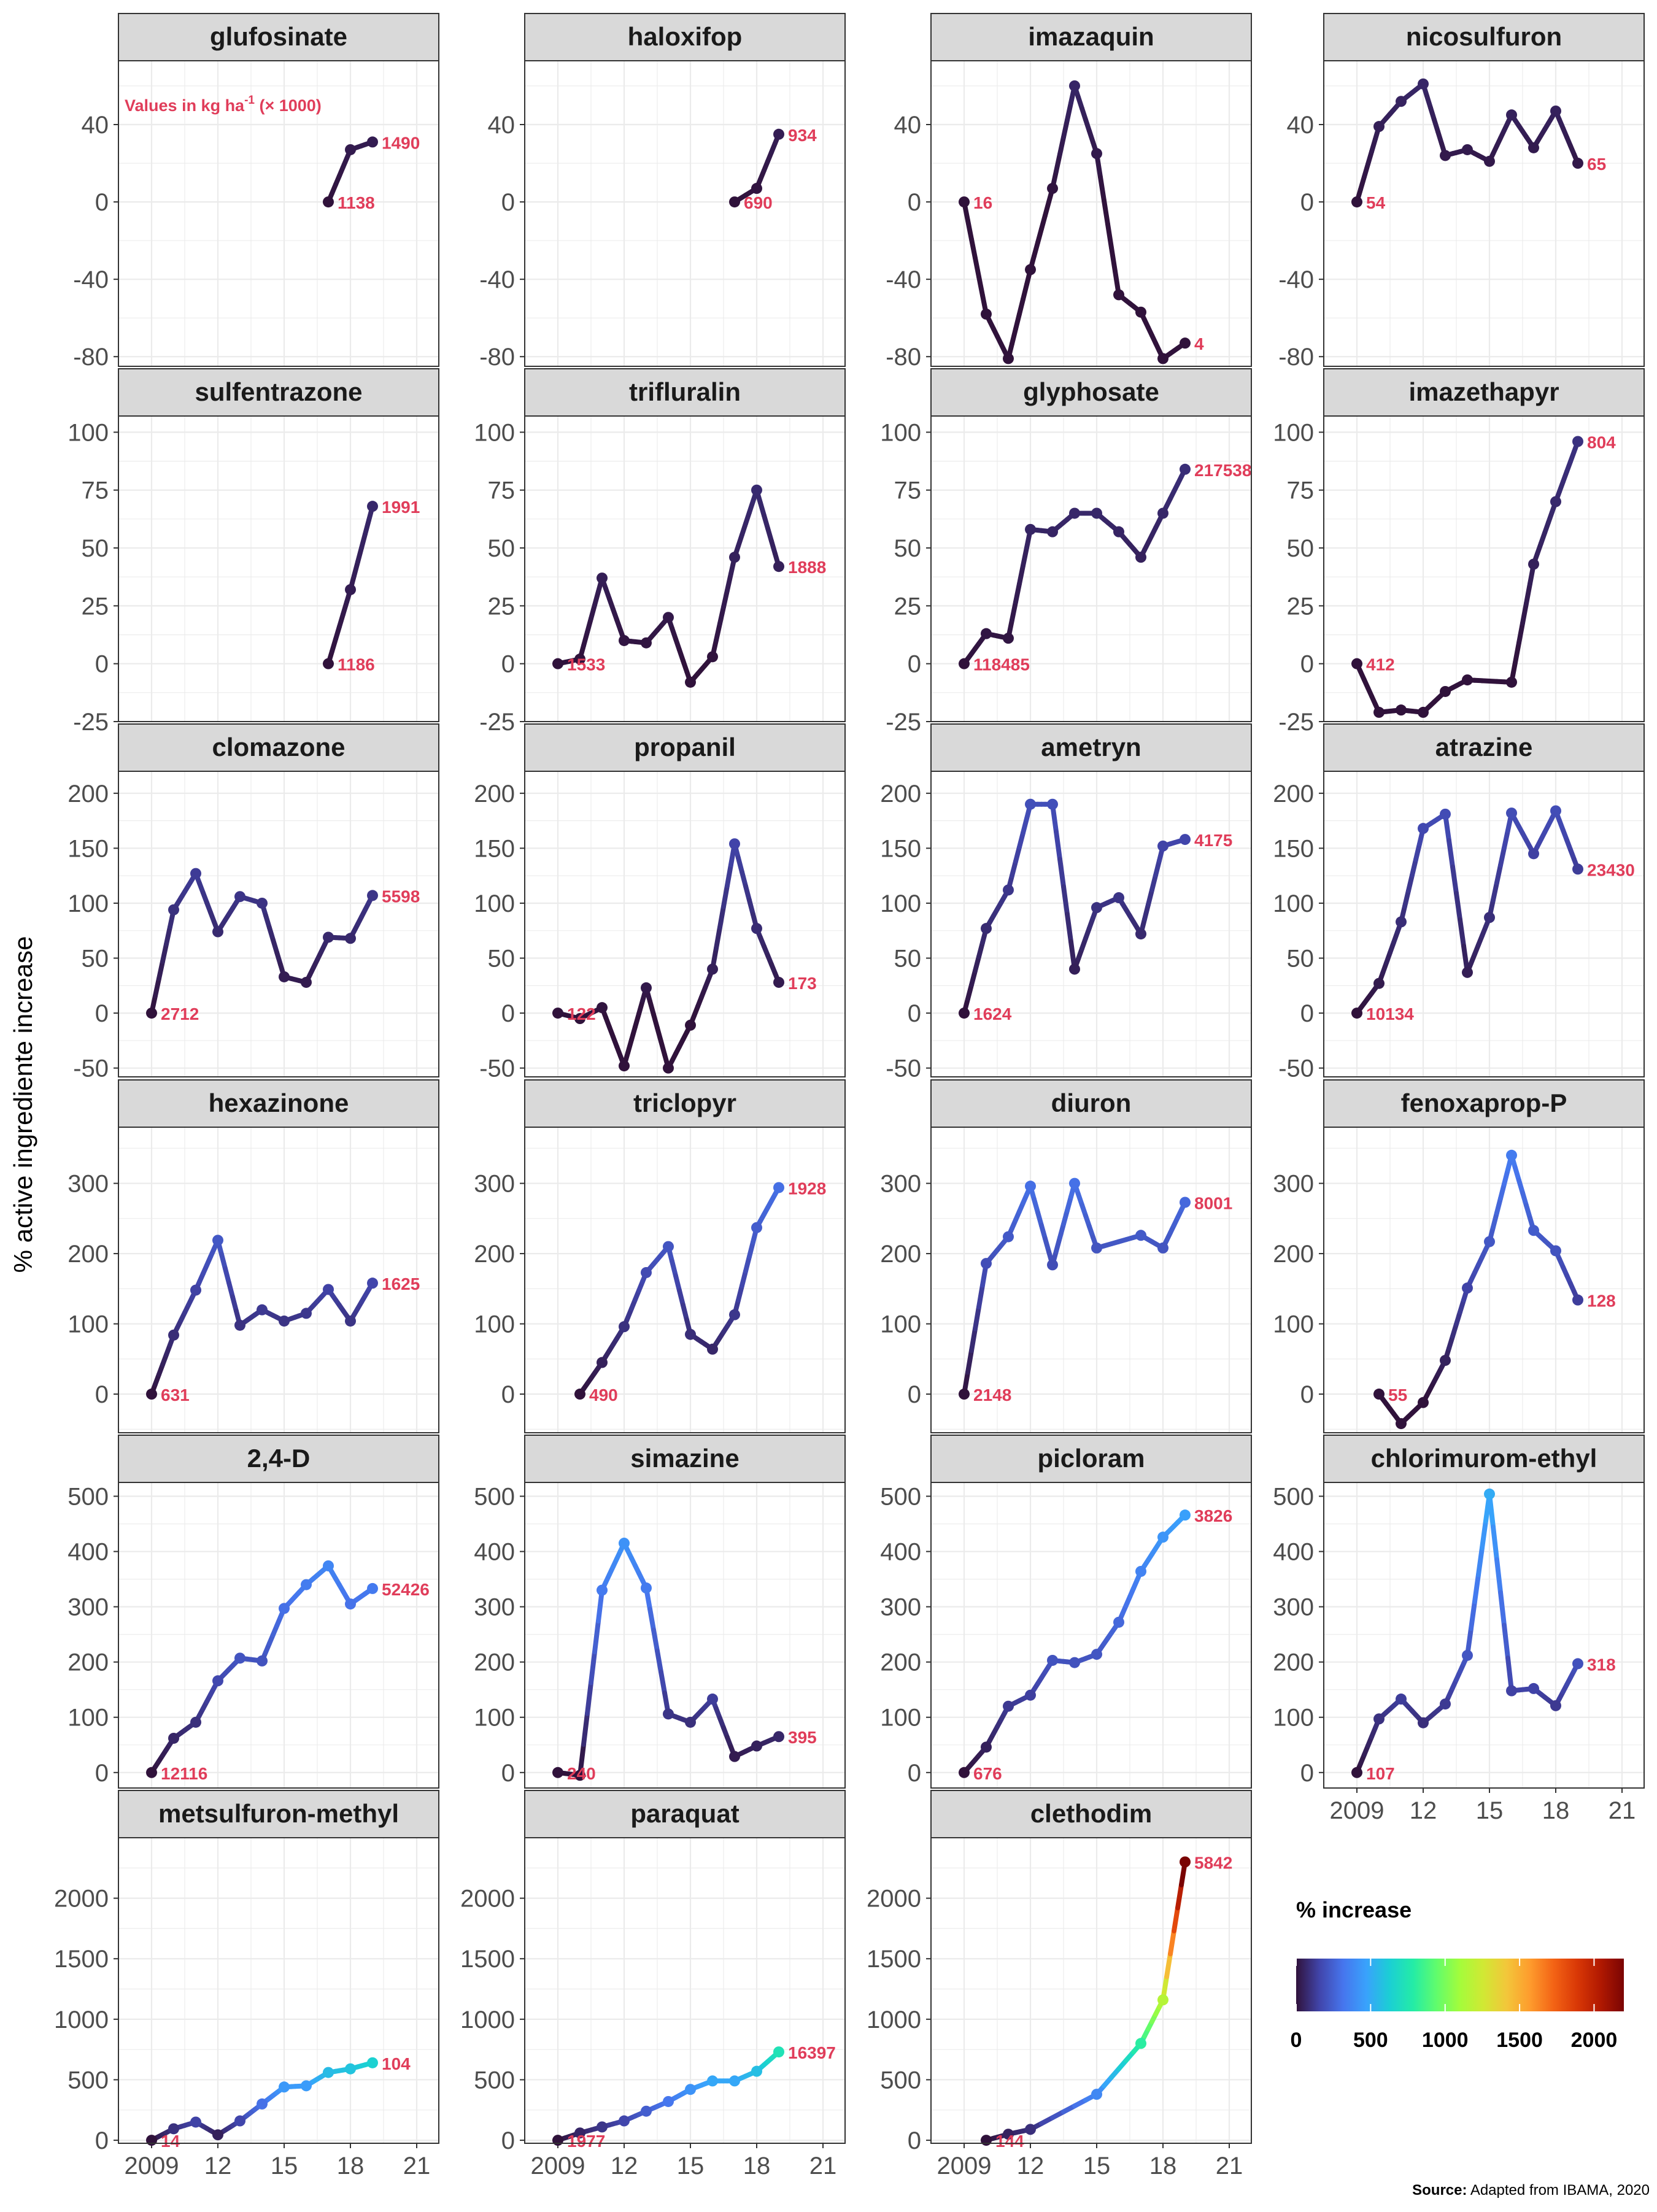 The width and height of the screenshot is (1657, 2212). I want to click on start-value-label: 1533, so click(586, 665).